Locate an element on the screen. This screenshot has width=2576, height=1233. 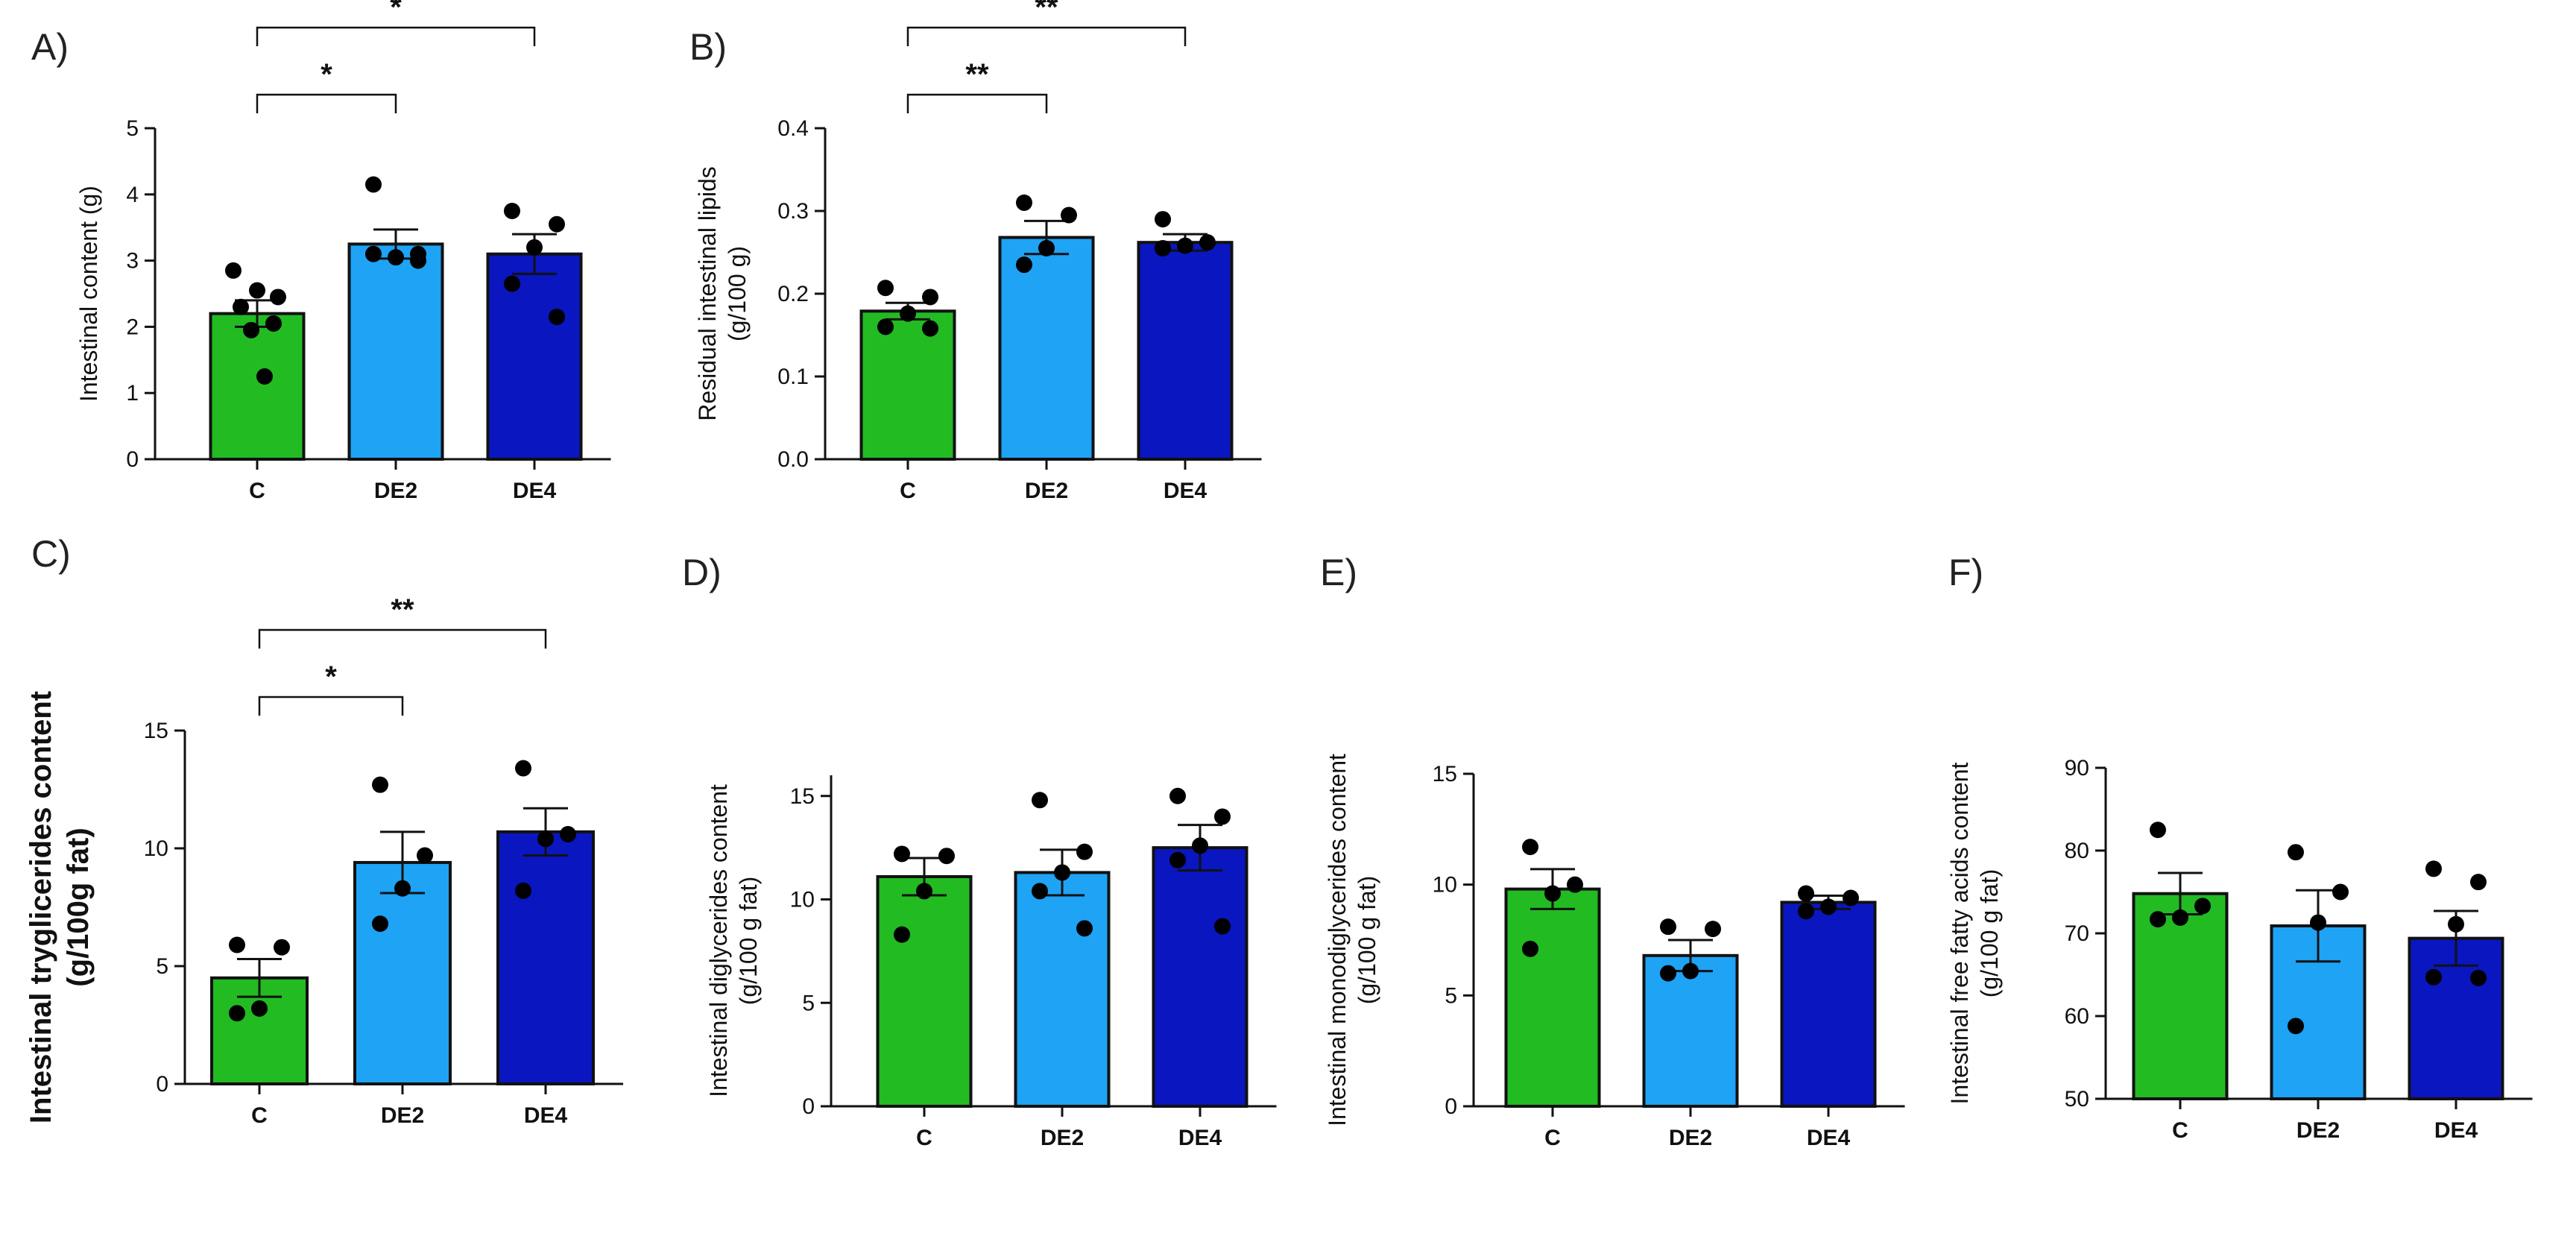
y-tick-label: 4 is located at coordinates (132, 195).